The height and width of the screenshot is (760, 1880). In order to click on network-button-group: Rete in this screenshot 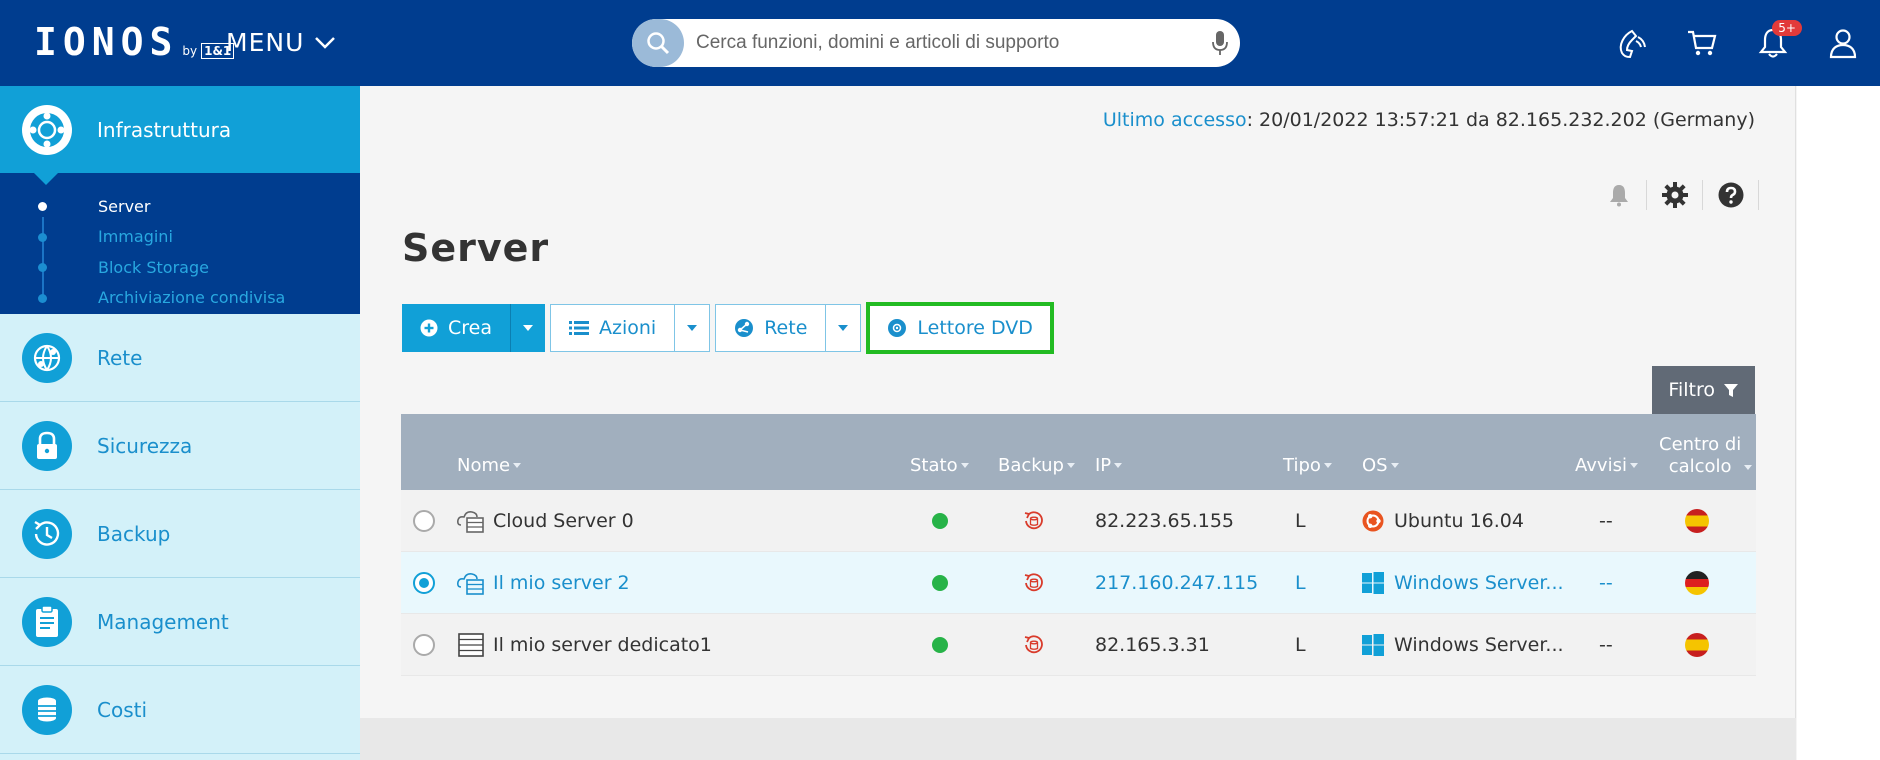, I will do `click(788, 328)`.